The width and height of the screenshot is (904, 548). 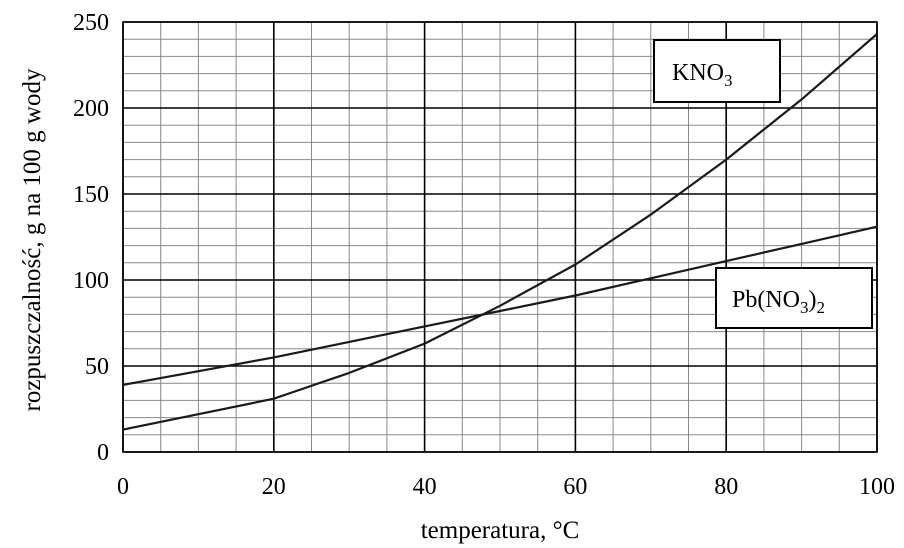 I want to click on kno3-label-text: KNO3, so click(x=702, y=75).